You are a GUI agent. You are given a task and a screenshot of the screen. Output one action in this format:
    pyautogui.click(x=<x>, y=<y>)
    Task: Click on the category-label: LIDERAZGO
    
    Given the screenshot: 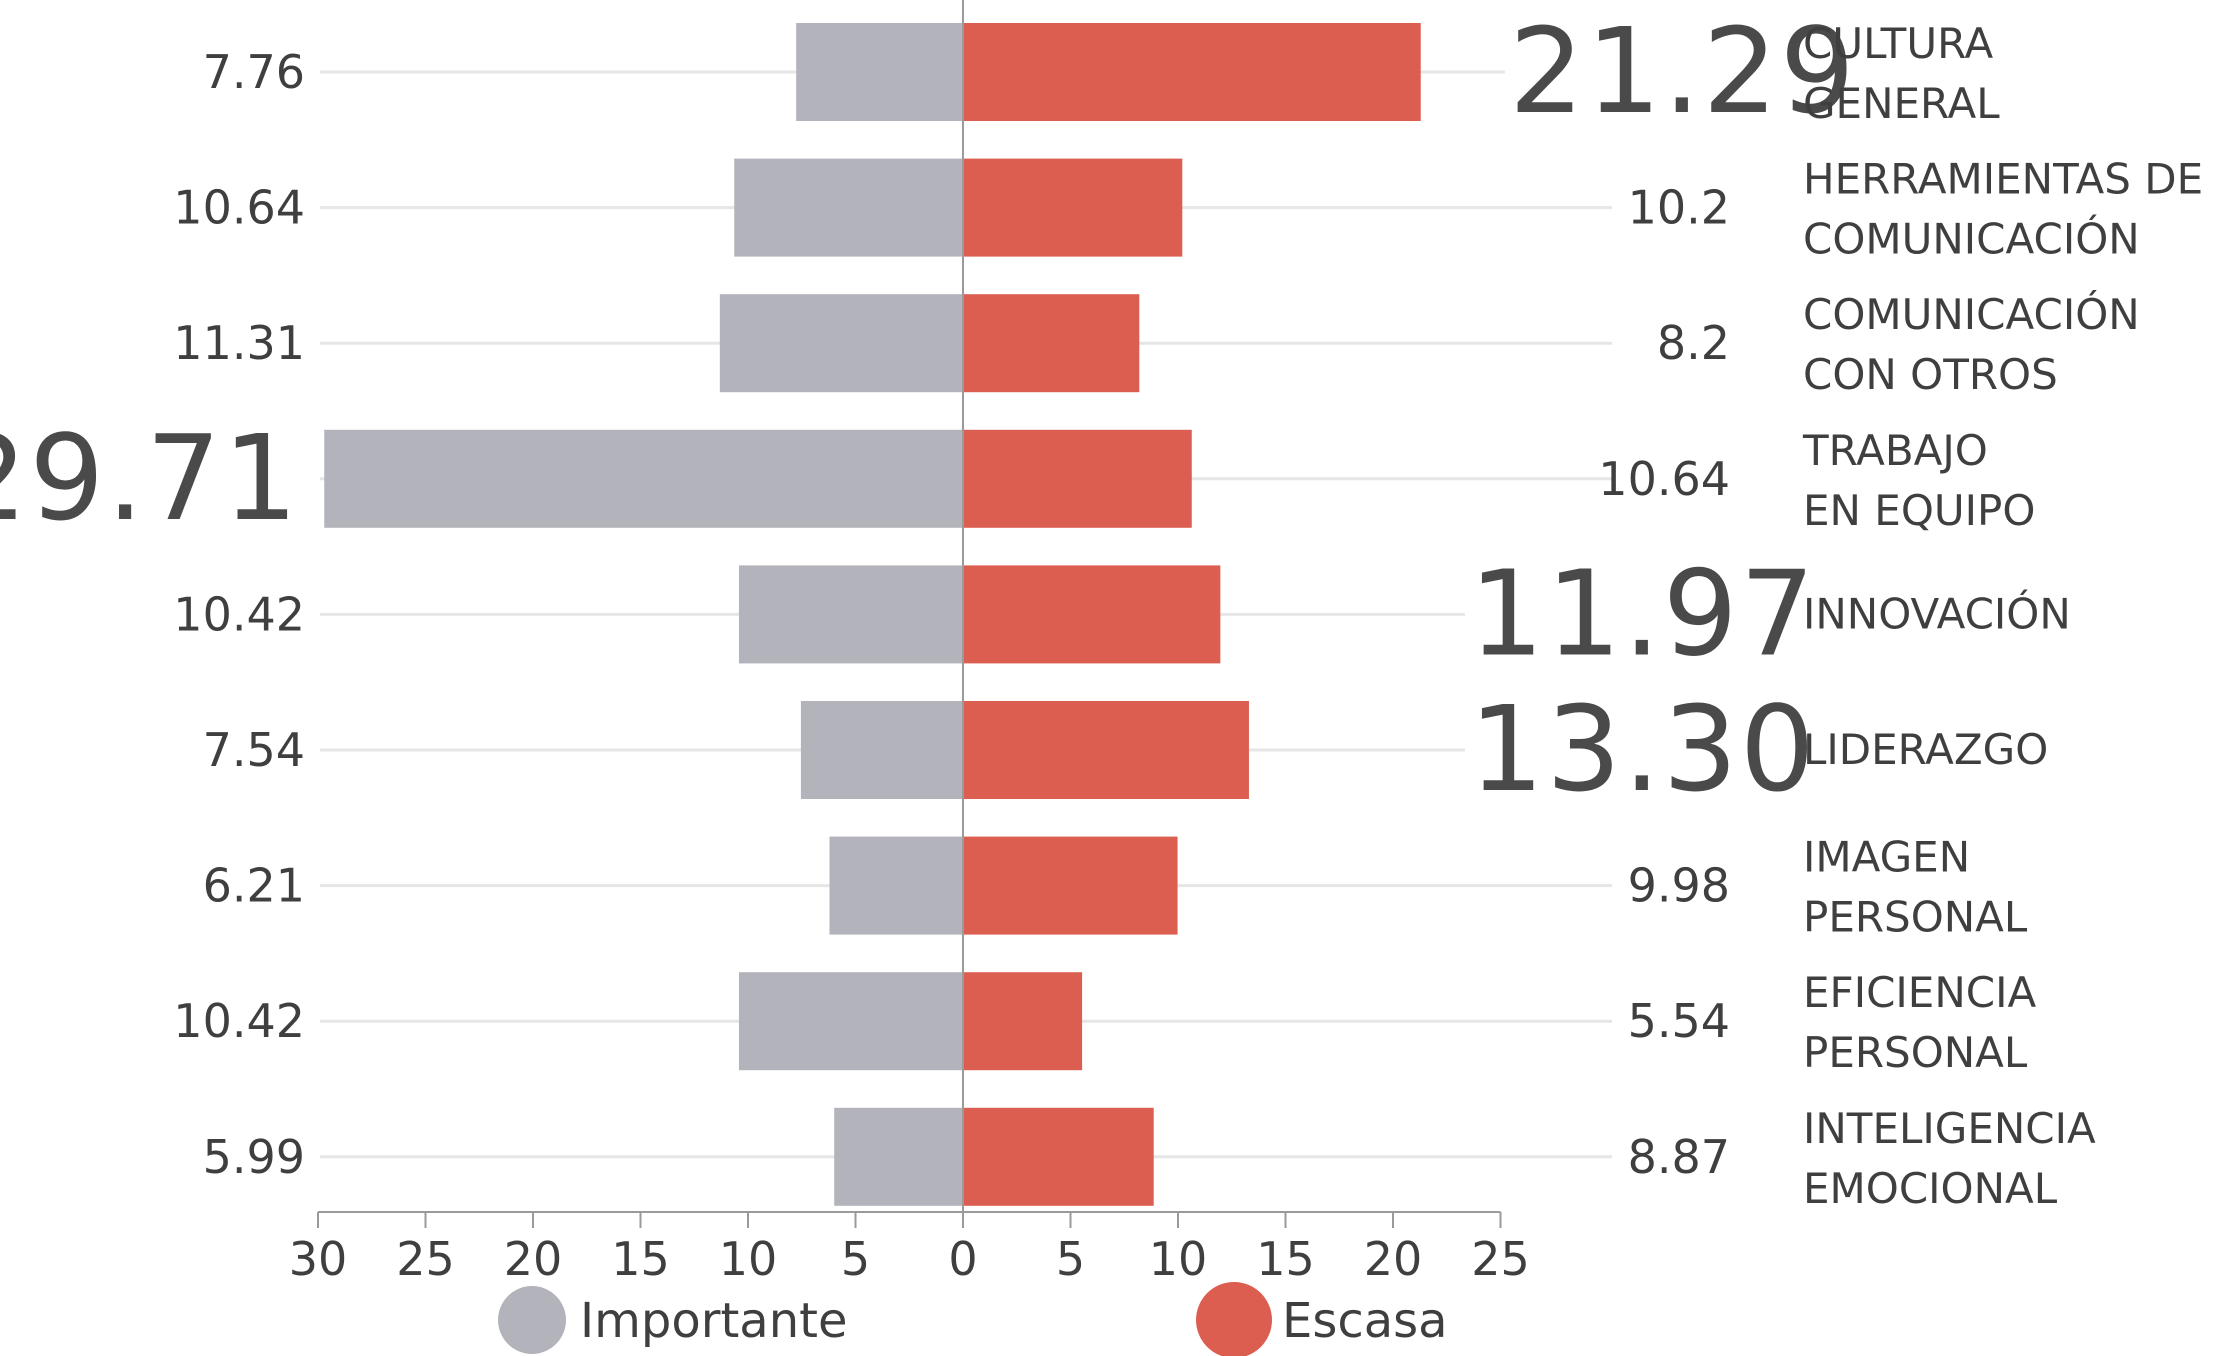 What is the action you would take?
    pyautogui.click(x=1925, y=749)
    